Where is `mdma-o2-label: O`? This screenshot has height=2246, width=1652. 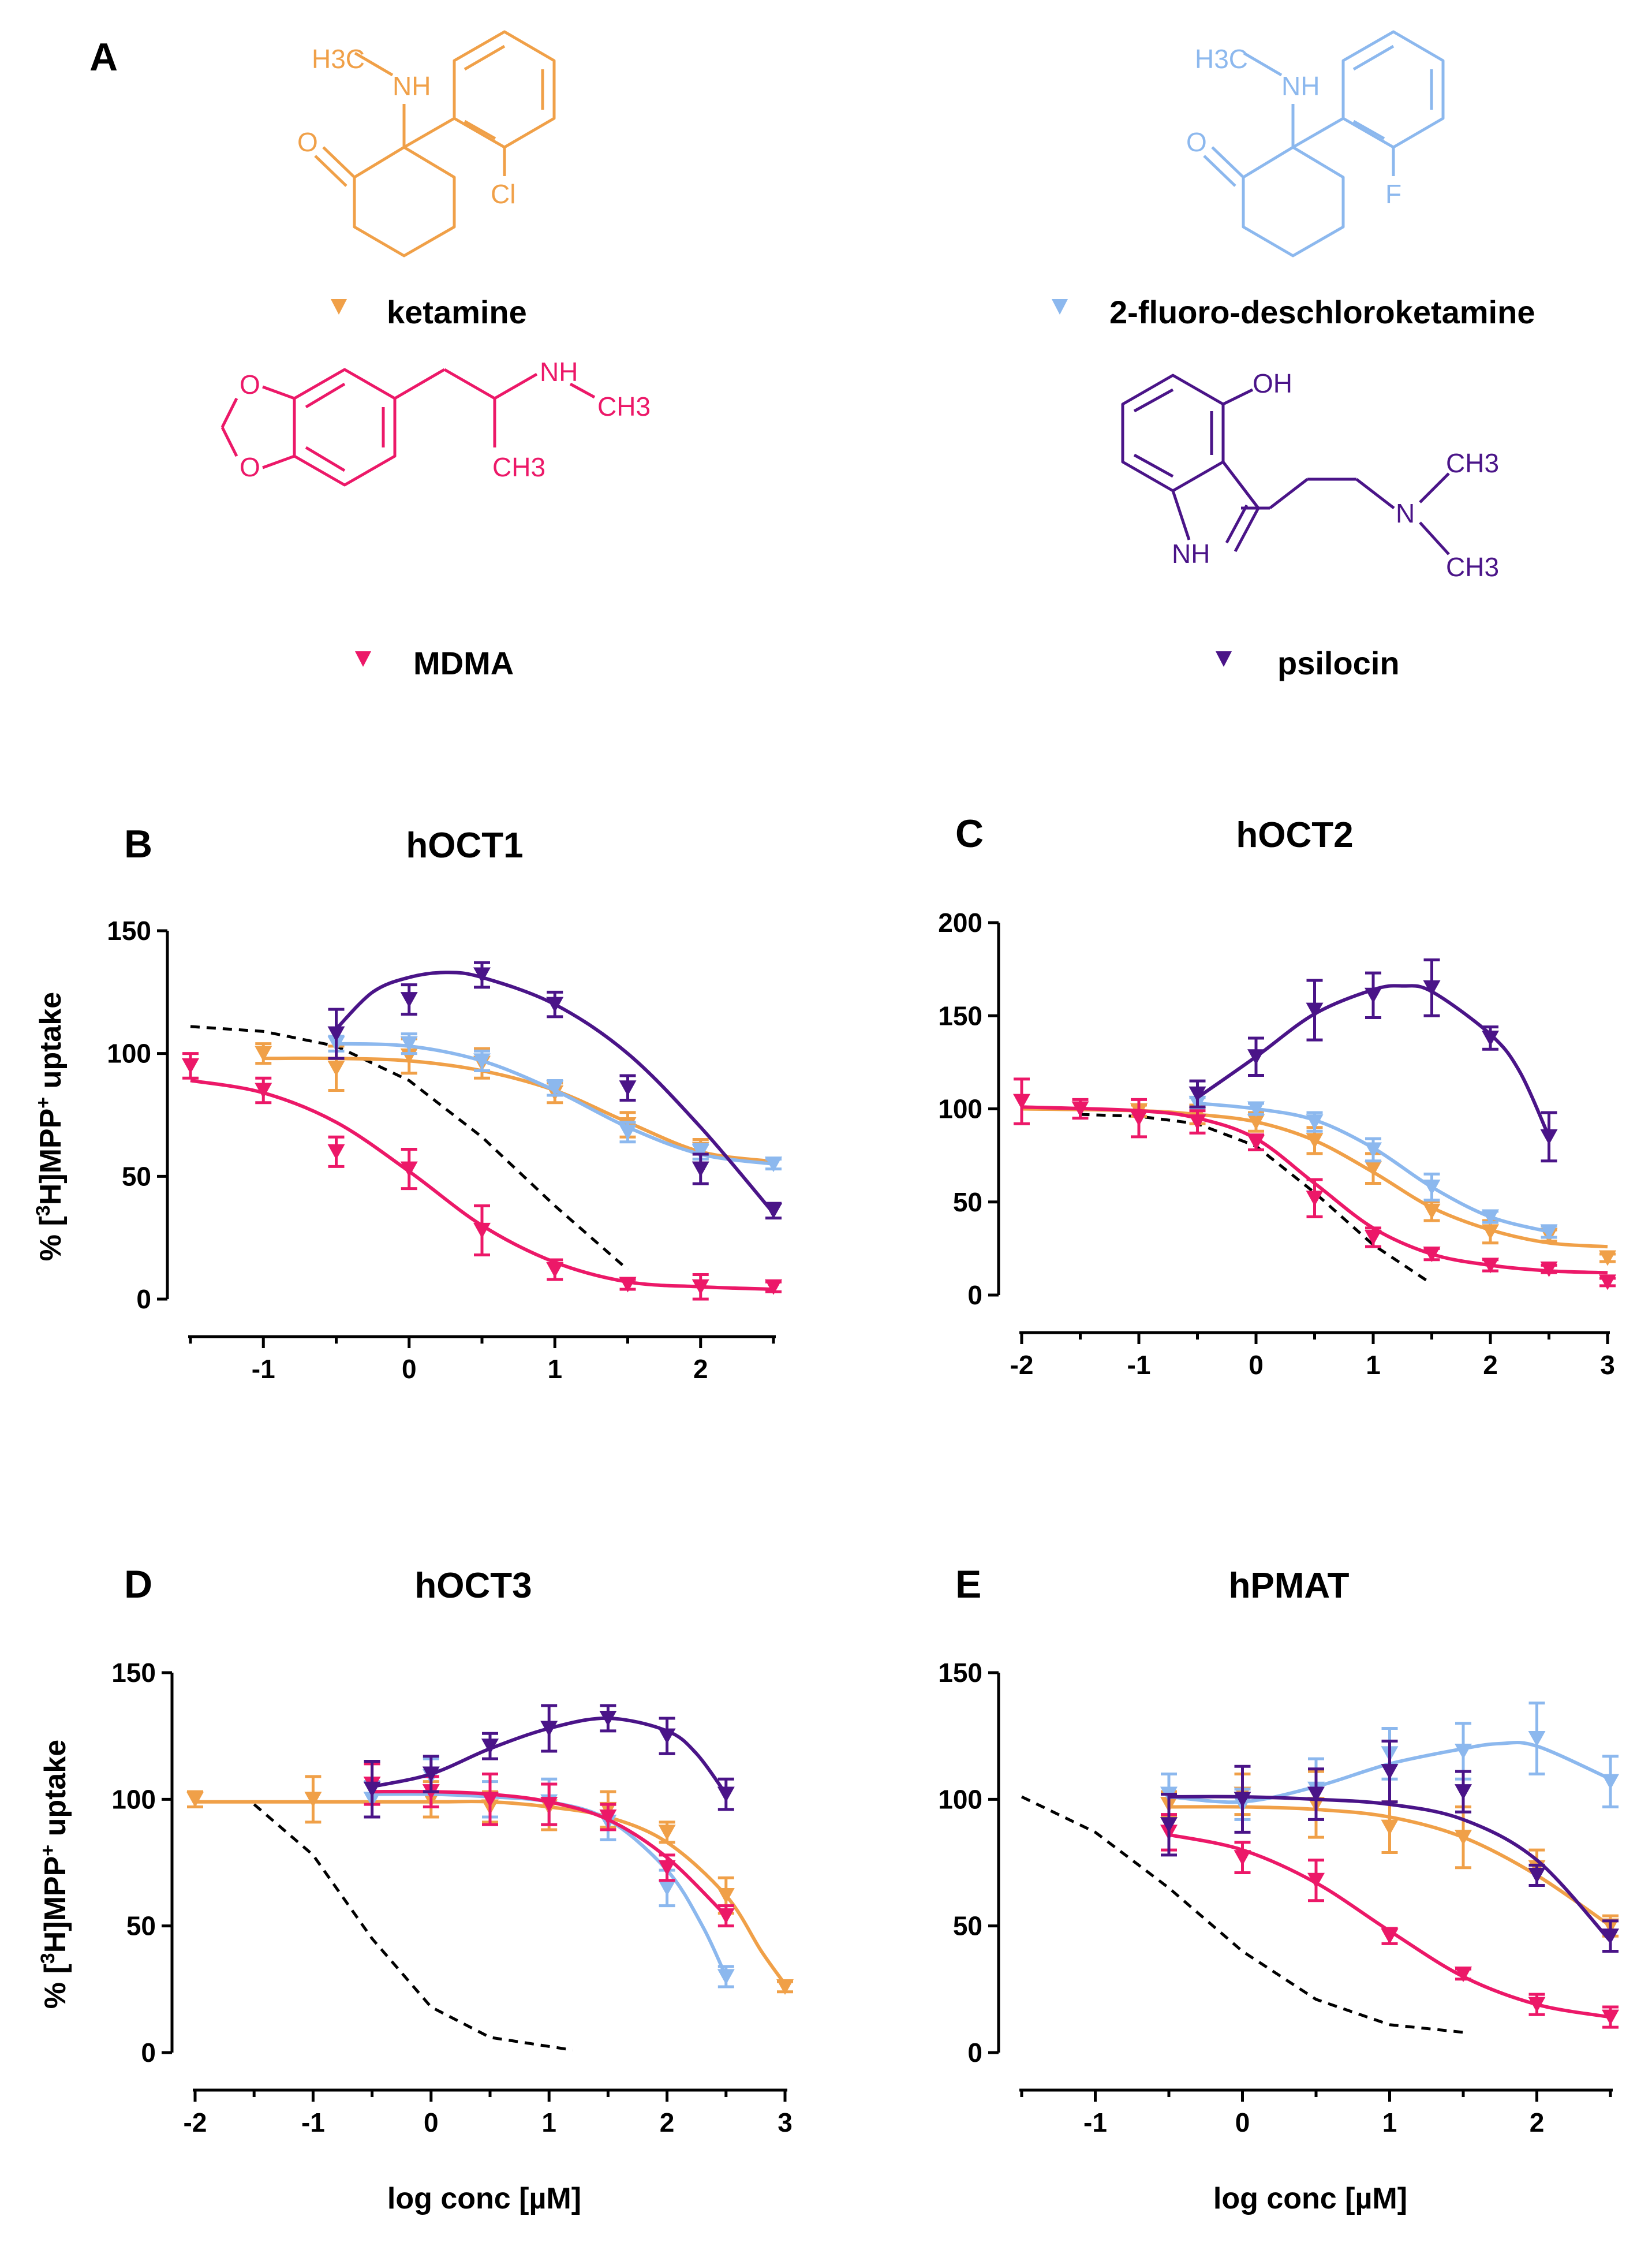 mdma-o2-label: O is located at coordinates (250, 467).